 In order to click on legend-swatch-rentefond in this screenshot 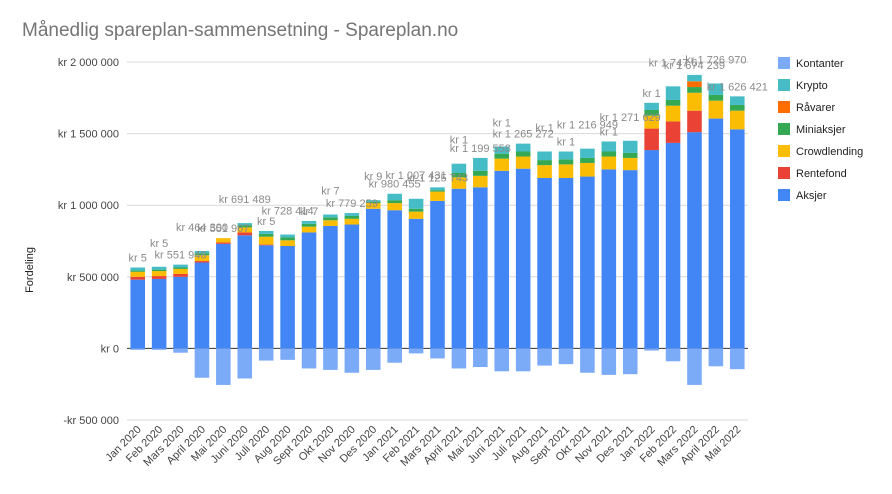, I will do `click(784, 173)`.